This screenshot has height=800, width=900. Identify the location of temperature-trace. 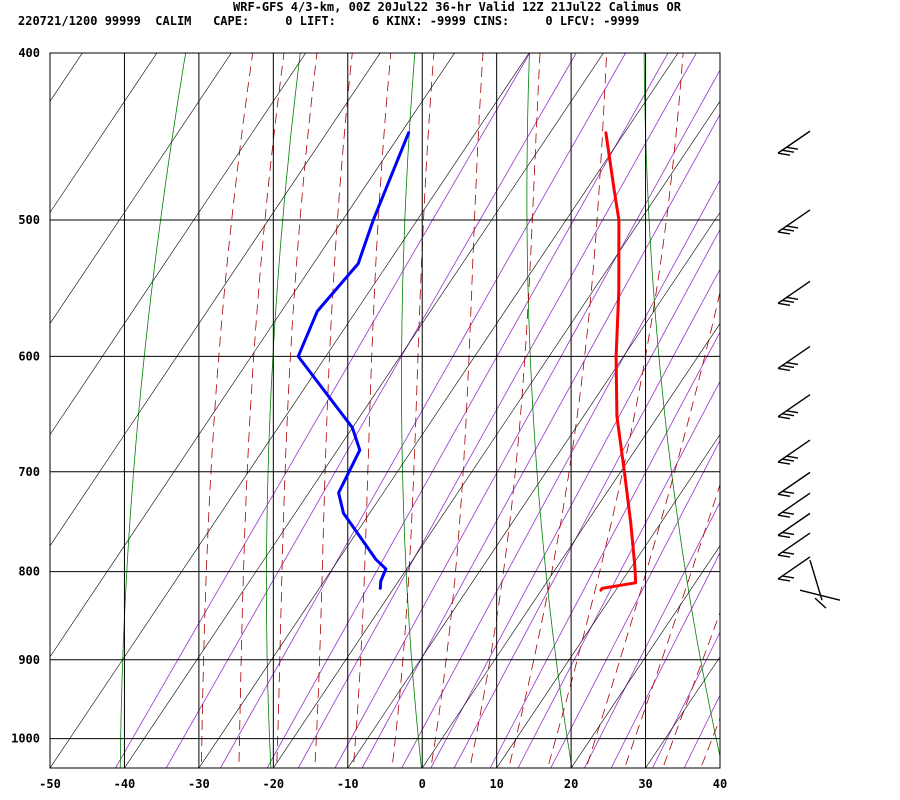
(618, 361).